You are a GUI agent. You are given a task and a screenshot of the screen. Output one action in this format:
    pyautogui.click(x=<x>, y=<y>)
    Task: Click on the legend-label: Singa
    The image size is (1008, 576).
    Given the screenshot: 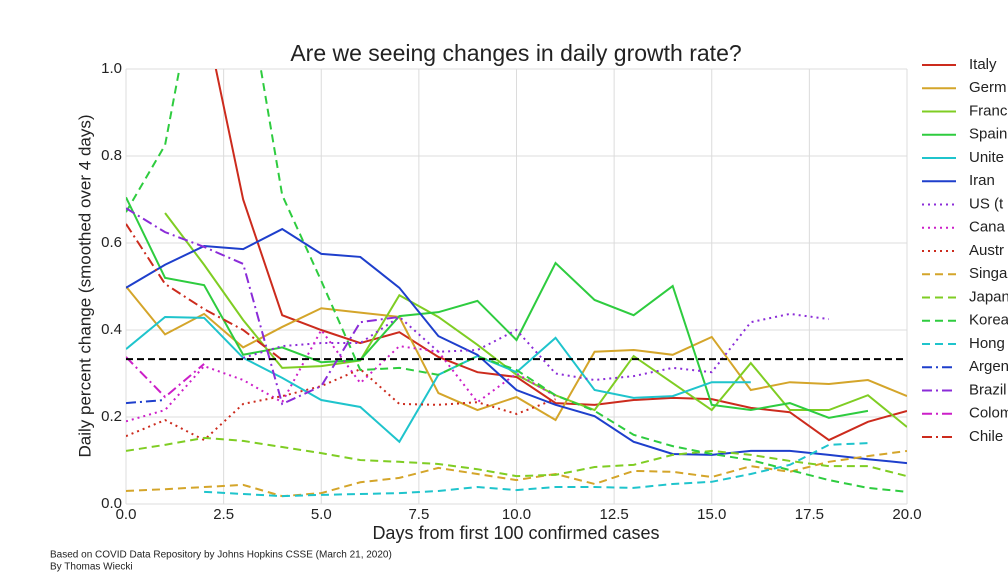 What is the action you would take?
    pyautogui.click(x=988, y=273)
    